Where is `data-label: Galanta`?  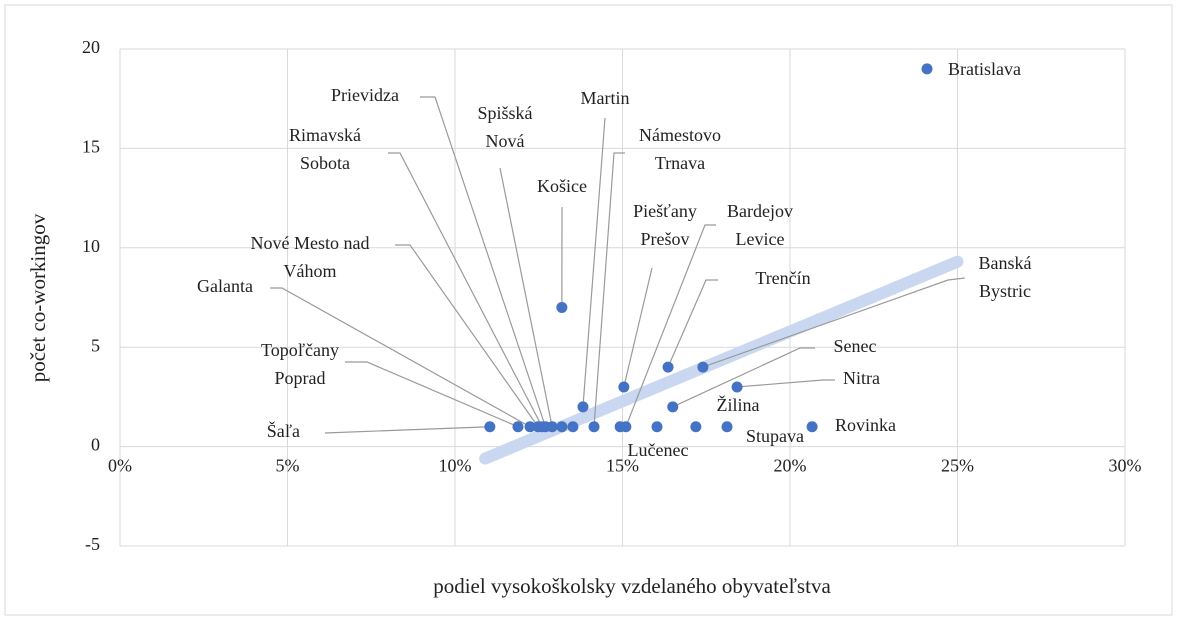
data-label: Galanta is located at coordinates (225, 286).